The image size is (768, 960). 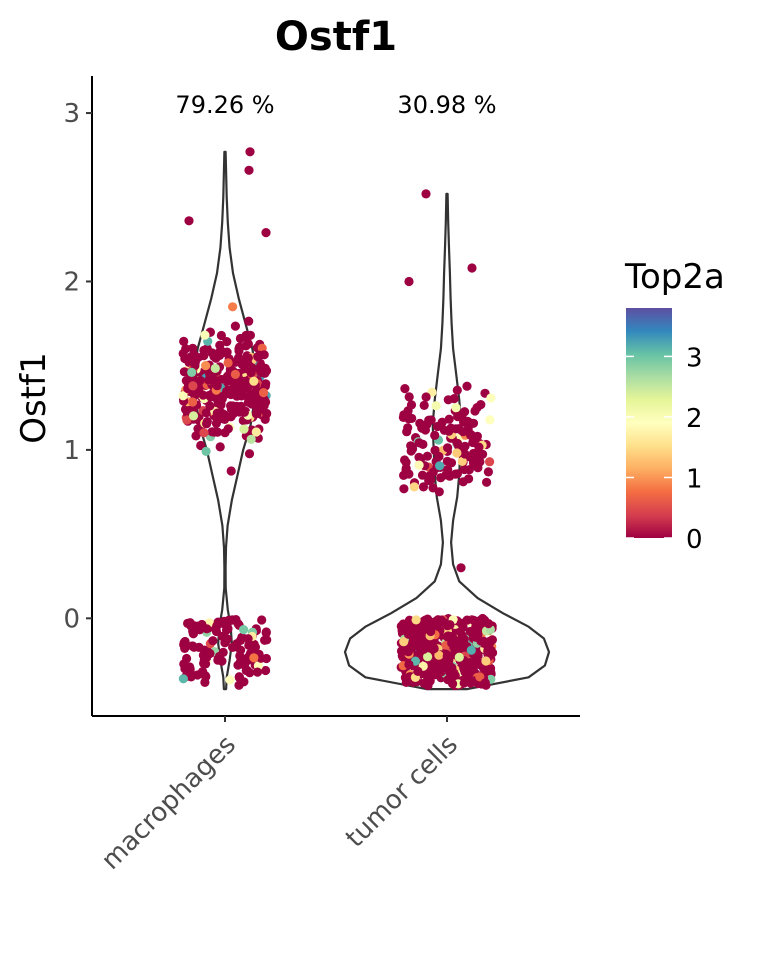 What do you see at coordinates (71, 451) in the screenshot?
I see `y-tick-label: 1` at bounding box center [71, 451].